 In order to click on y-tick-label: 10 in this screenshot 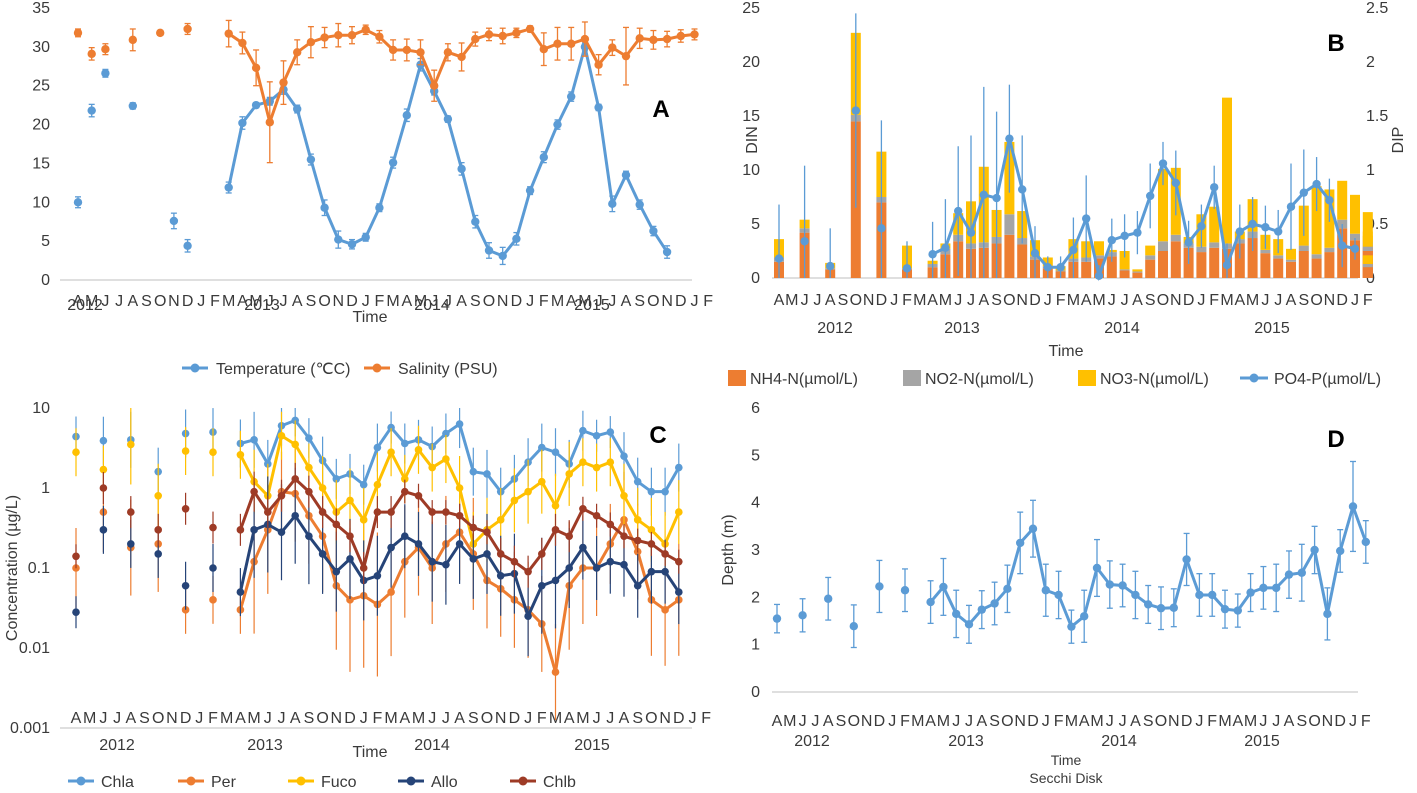, I will do `click(41, 202)`.